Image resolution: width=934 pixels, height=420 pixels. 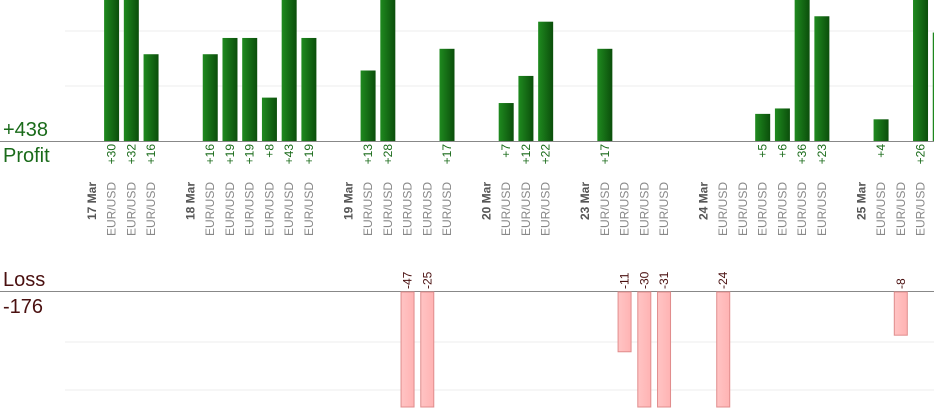 I want to click on profit-value-label: +30, so click(x=112, y=154).